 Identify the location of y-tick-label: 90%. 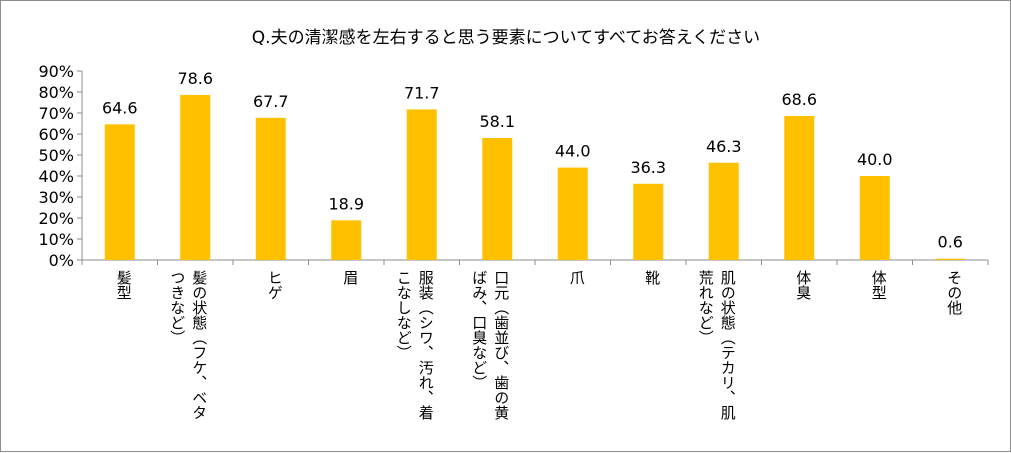
(56, 71).